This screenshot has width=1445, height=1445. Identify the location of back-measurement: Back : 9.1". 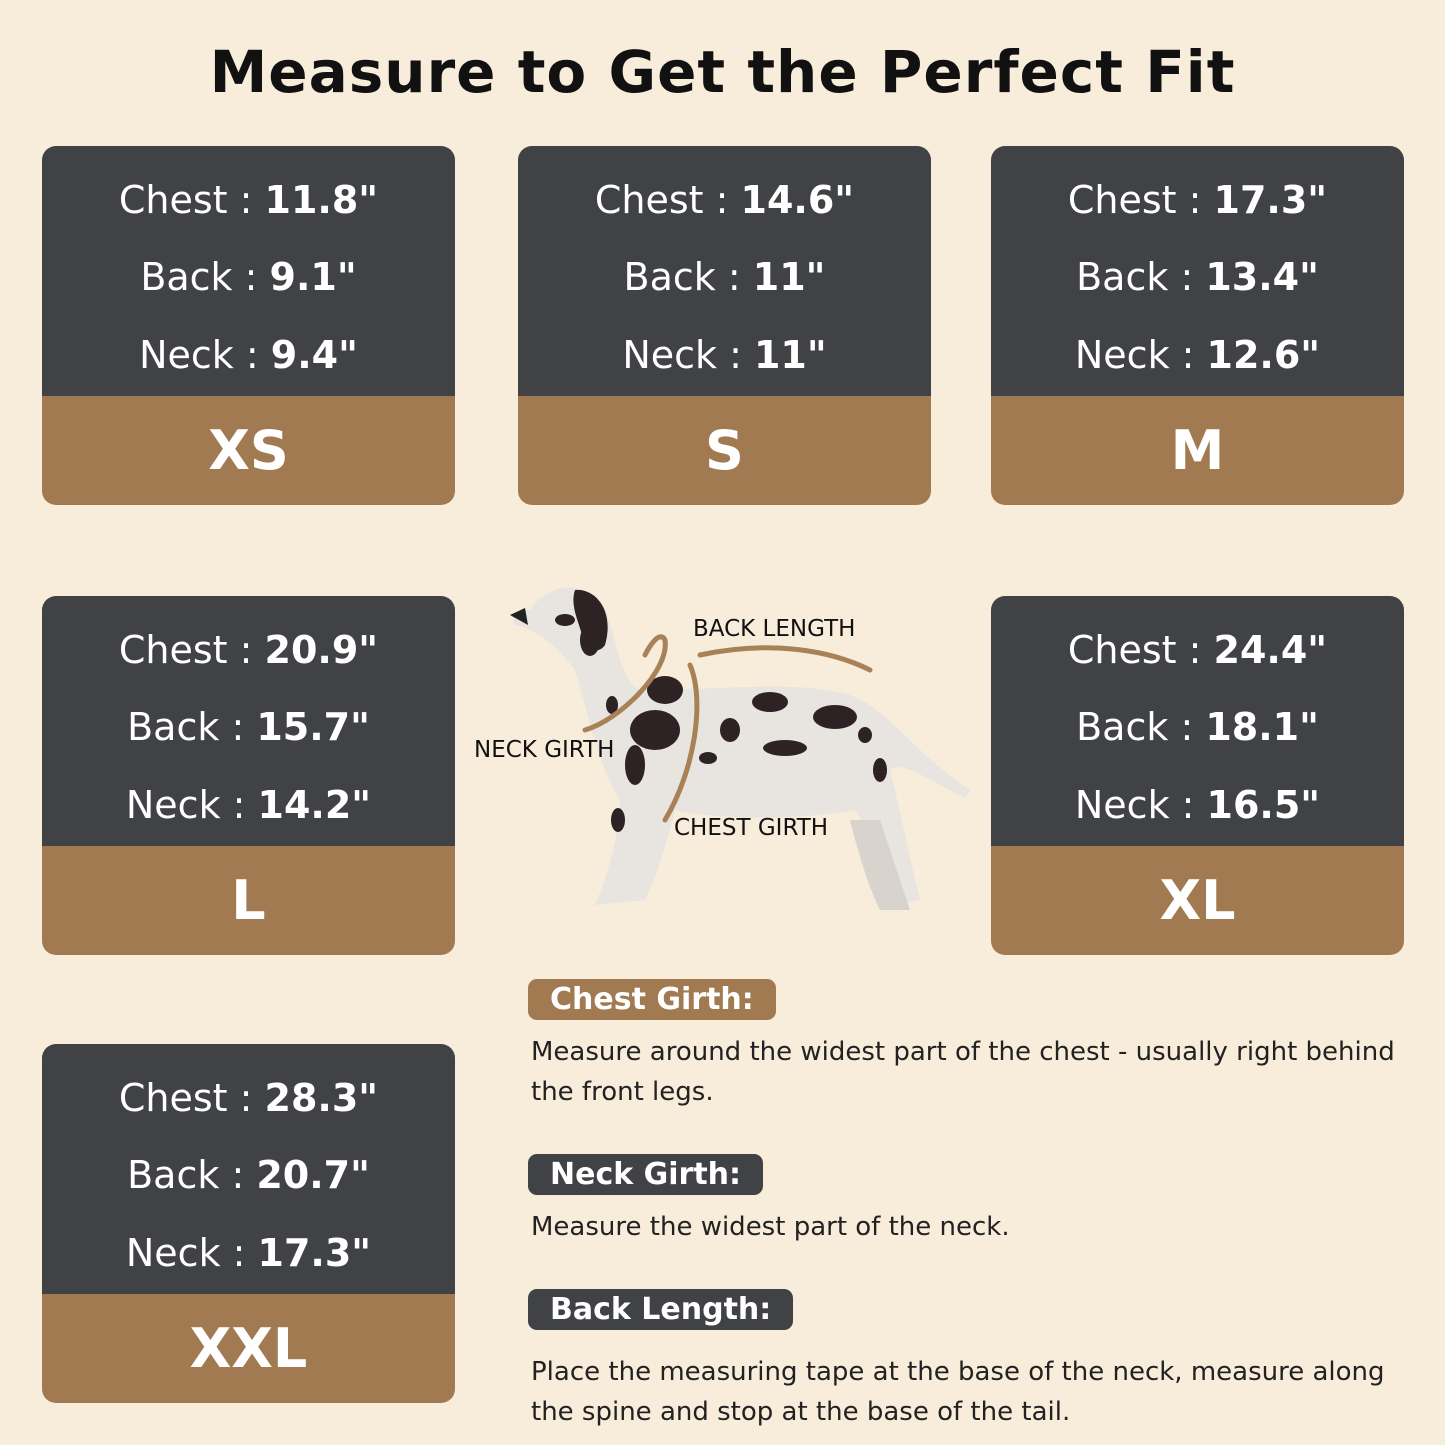
(248, 277).